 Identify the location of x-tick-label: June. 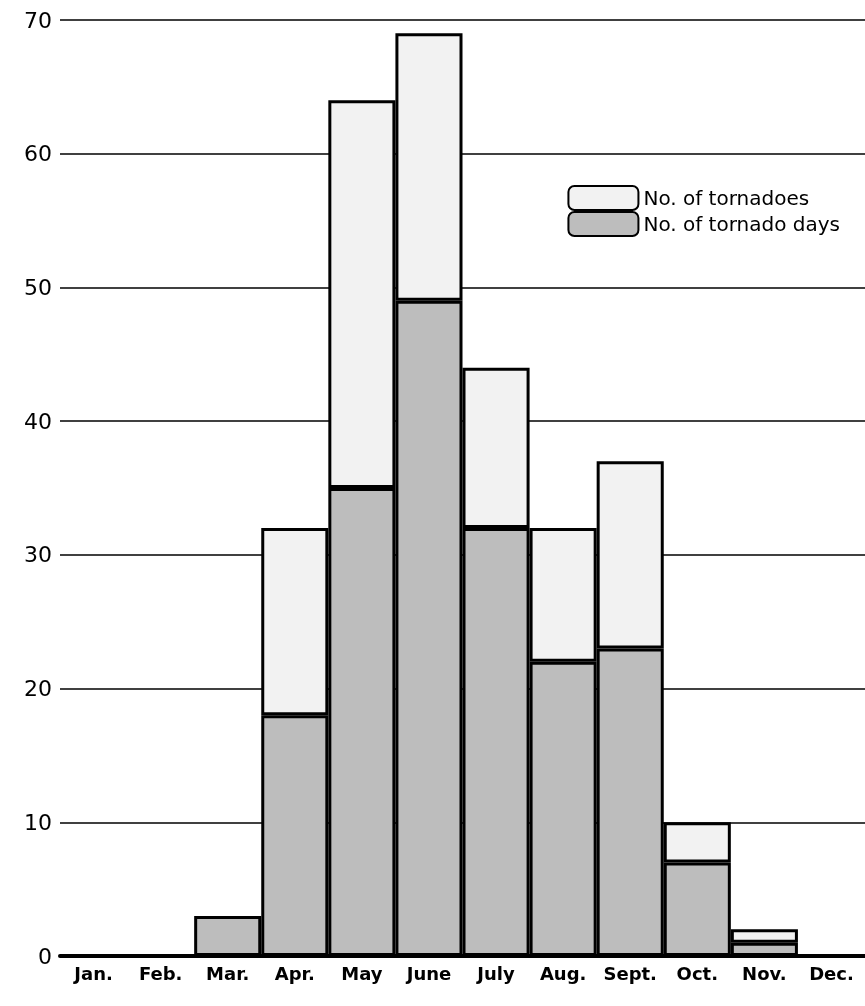
(428, 973).